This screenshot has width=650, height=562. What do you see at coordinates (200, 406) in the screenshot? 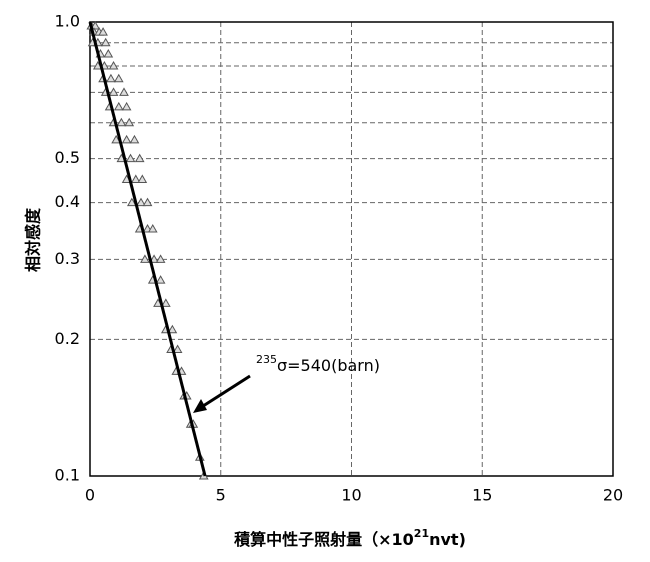
I see `arrow-head` at bounding box center [200, 406].